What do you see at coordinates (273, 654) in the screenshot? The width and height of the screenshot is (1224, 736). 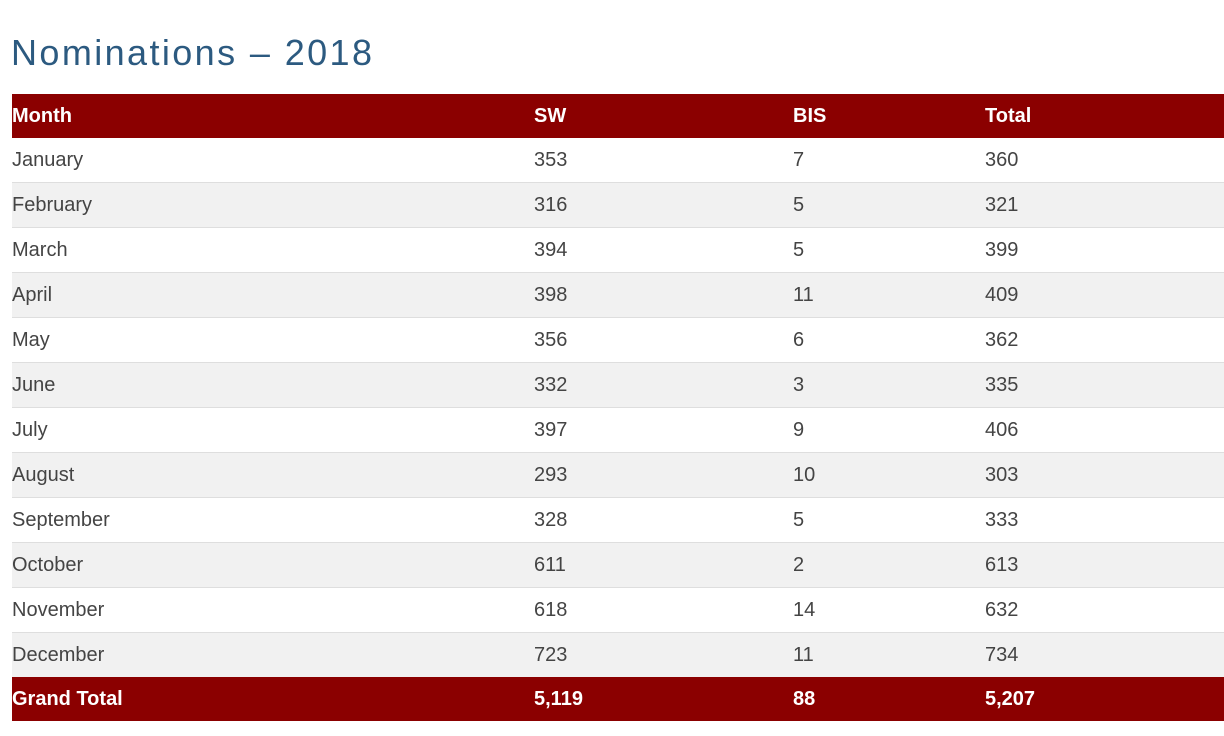 I see `cell-month: December` at bounding box center [273, 654].